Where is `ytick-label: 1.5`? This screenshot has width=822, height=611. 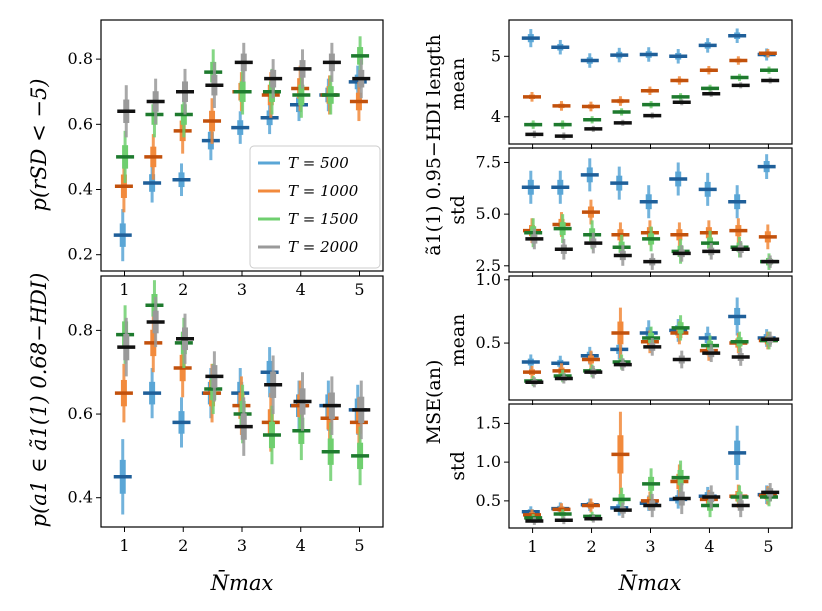
ytick-label: 1.5 is located at coordinates (488, 422).